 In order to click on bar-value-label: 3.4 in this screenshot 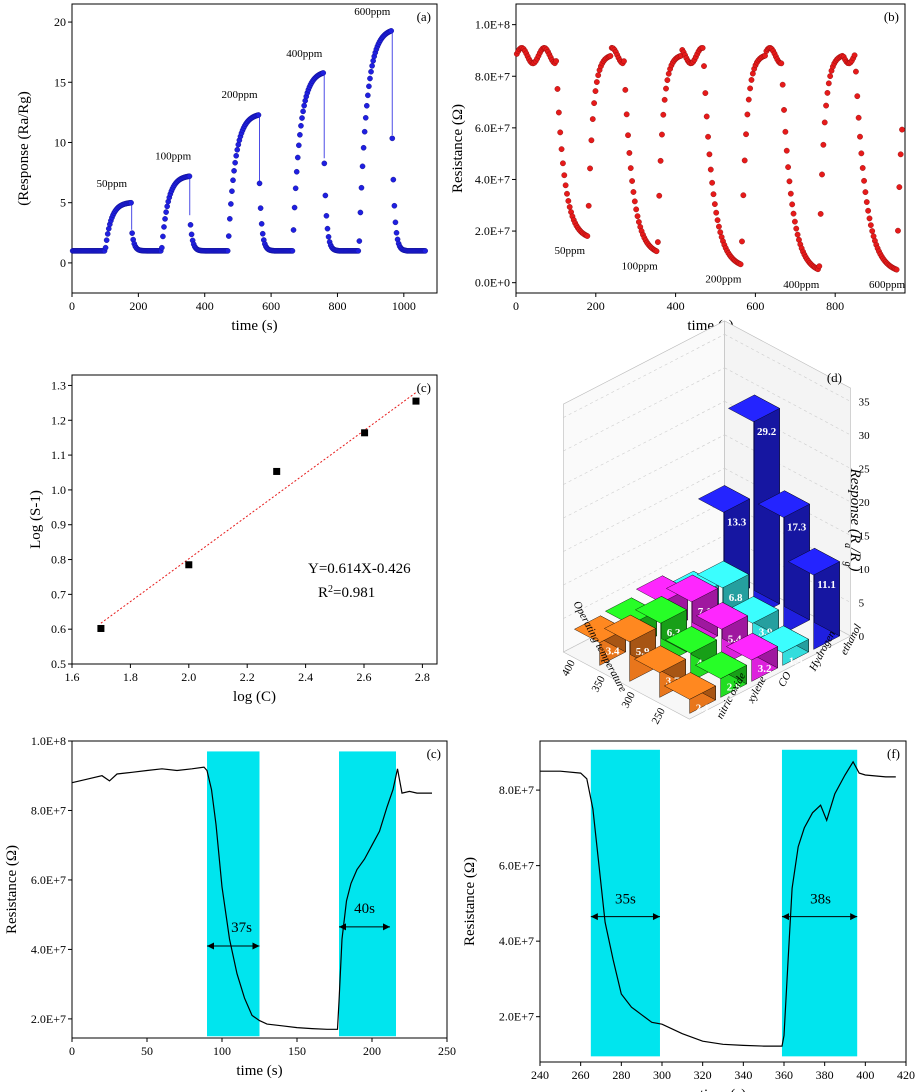, I will do `click(613, 652)`.